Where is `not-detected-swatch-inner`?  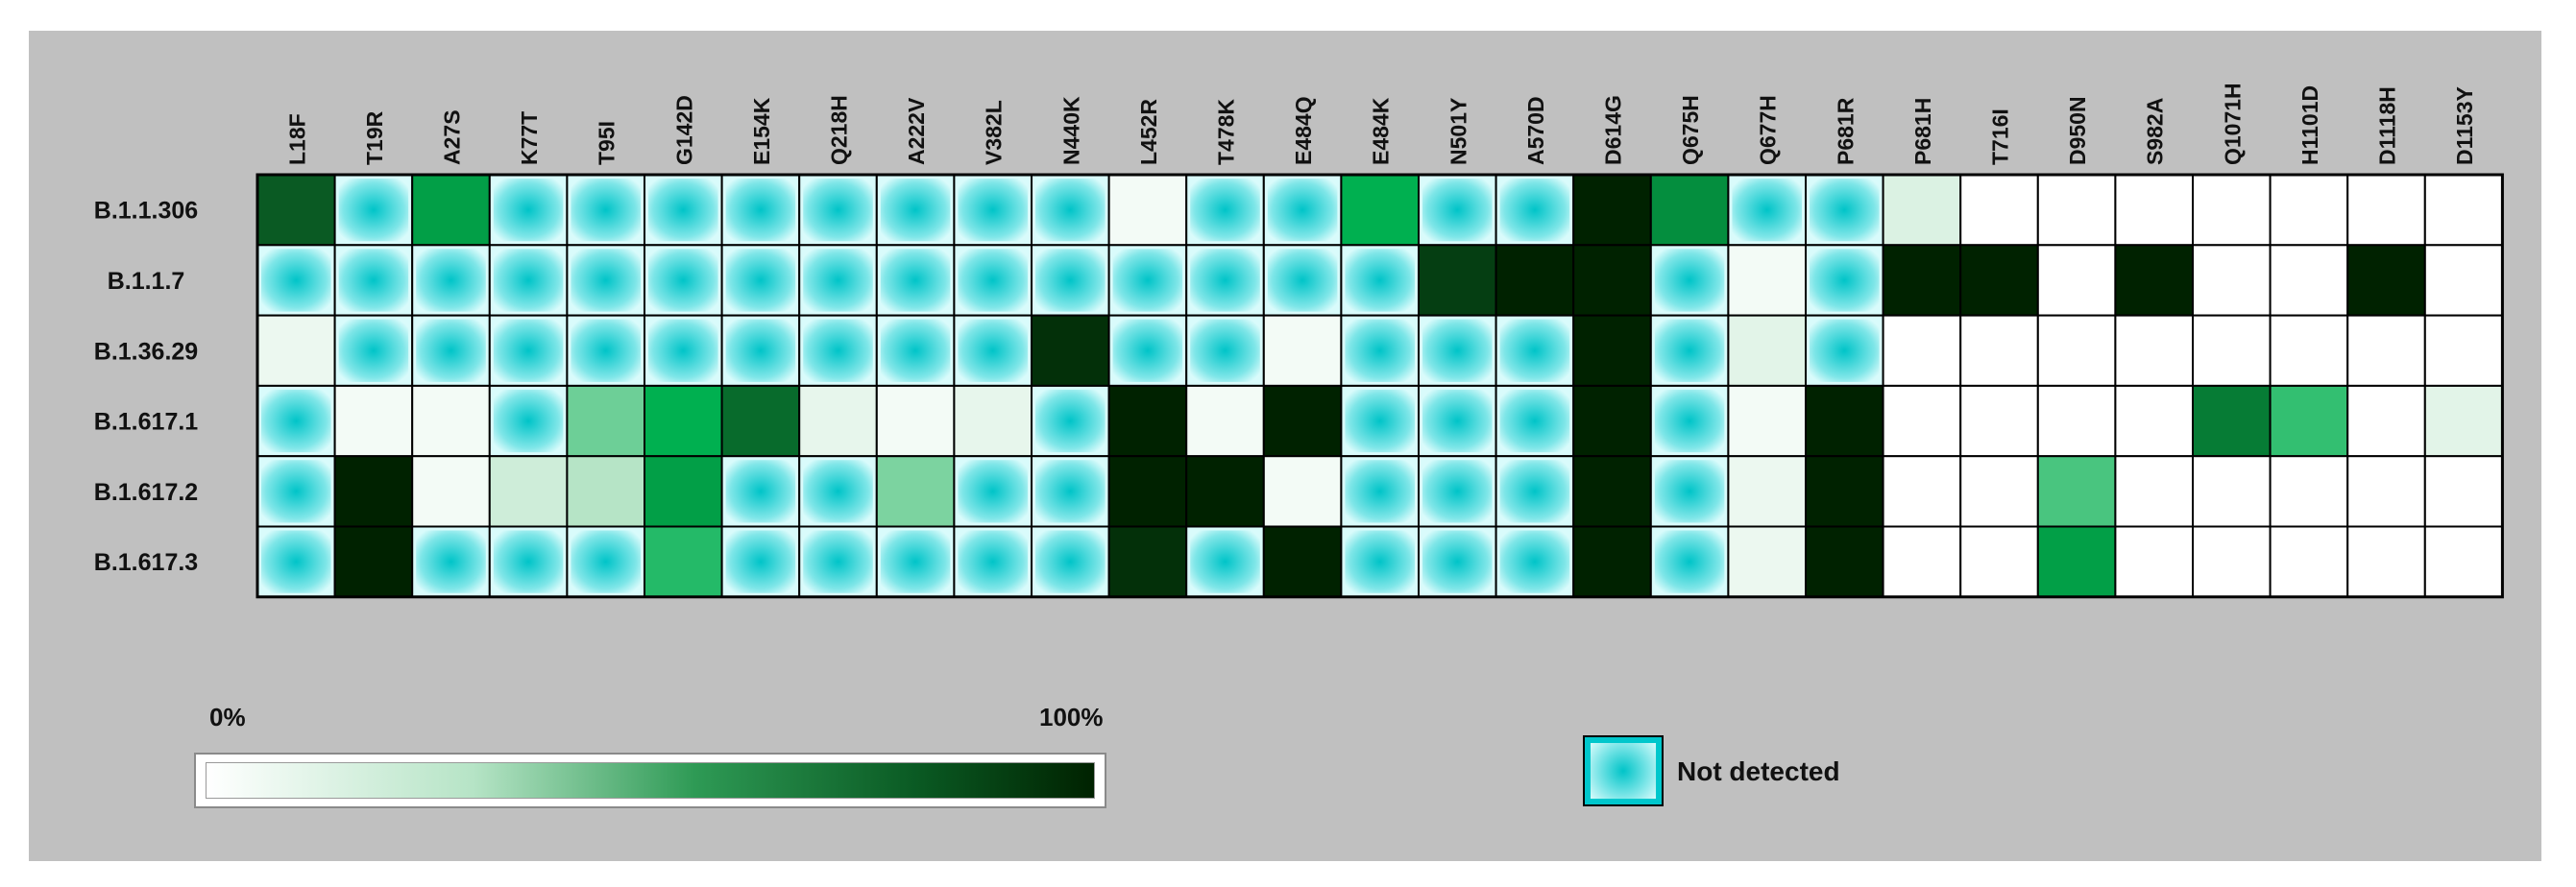
not-detected-swatch-inner is located at coordinates (1623, 771).